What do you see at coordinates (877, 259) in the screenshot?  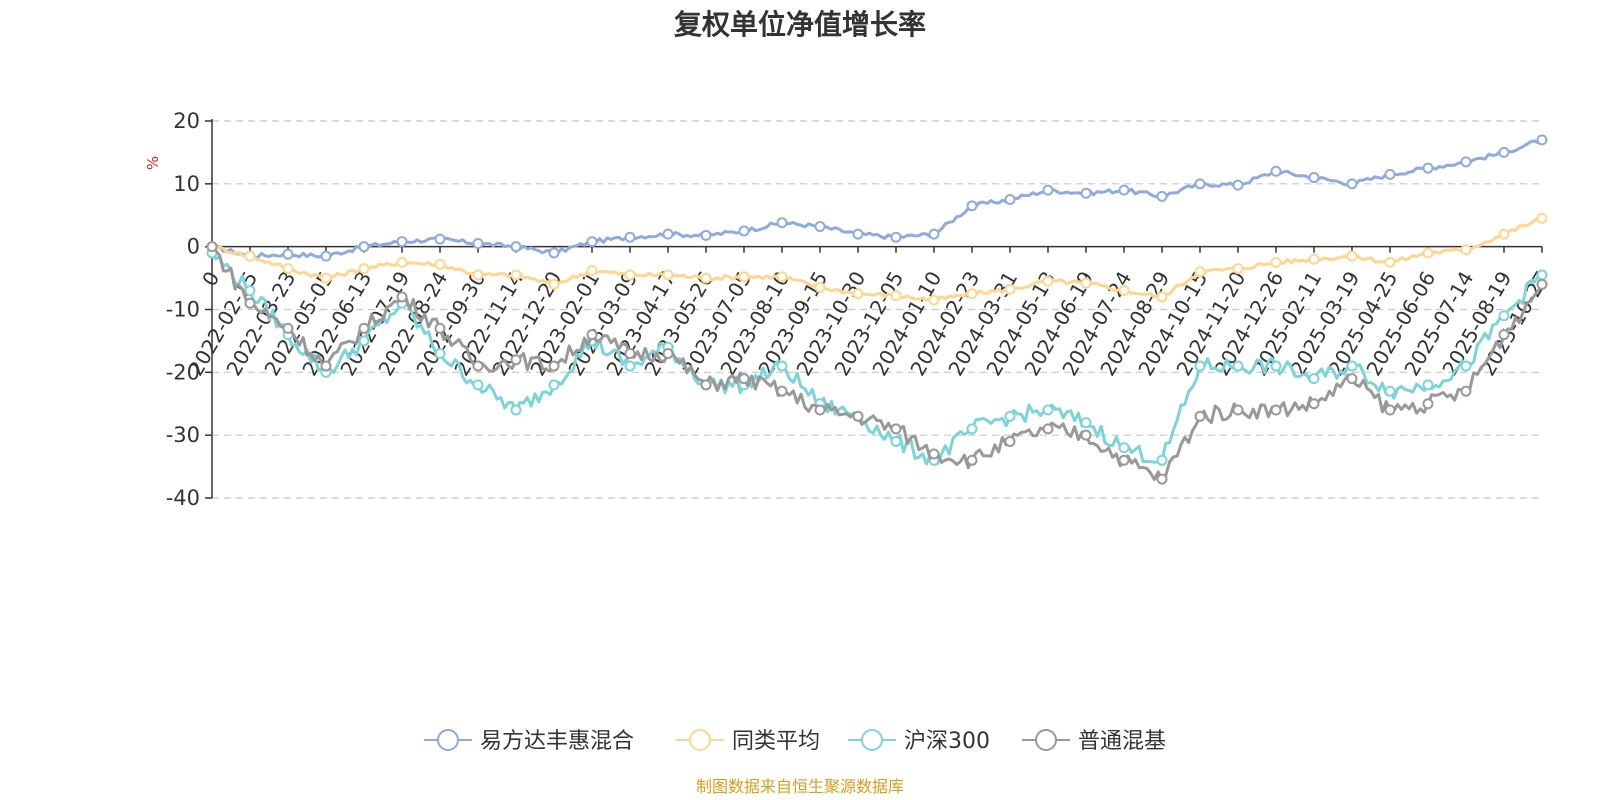 I see `series-line` at bounding box center [877, 259].